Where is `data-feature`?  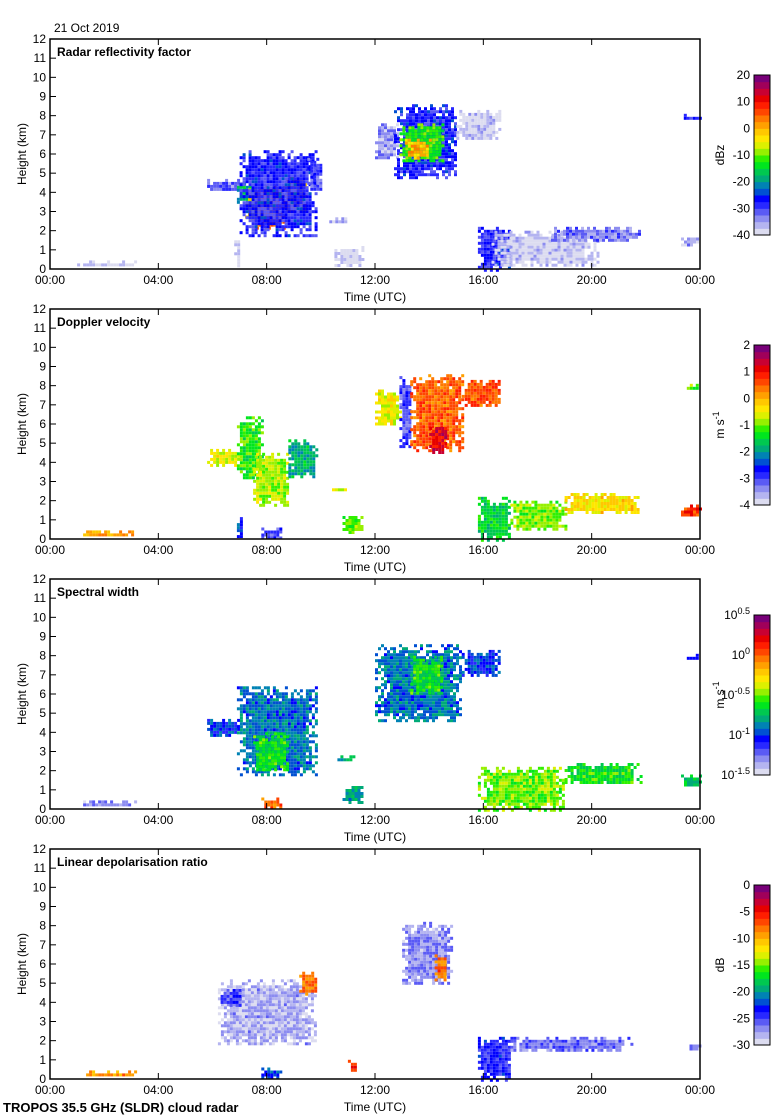 data-feature is located at coordinates (437, 413).